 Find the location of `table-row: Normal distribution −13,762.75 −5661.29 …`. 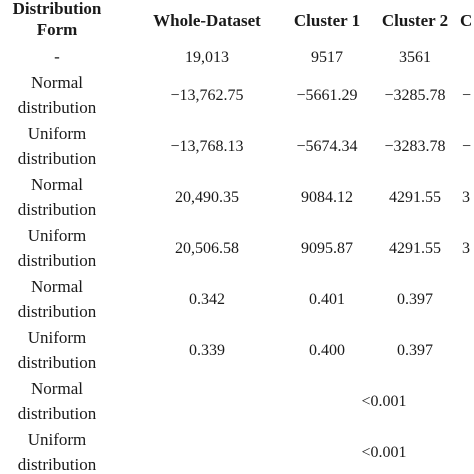

table-row: Normal distribution −13,762.75 −5661.29 … is located at coordinates (237, 95).